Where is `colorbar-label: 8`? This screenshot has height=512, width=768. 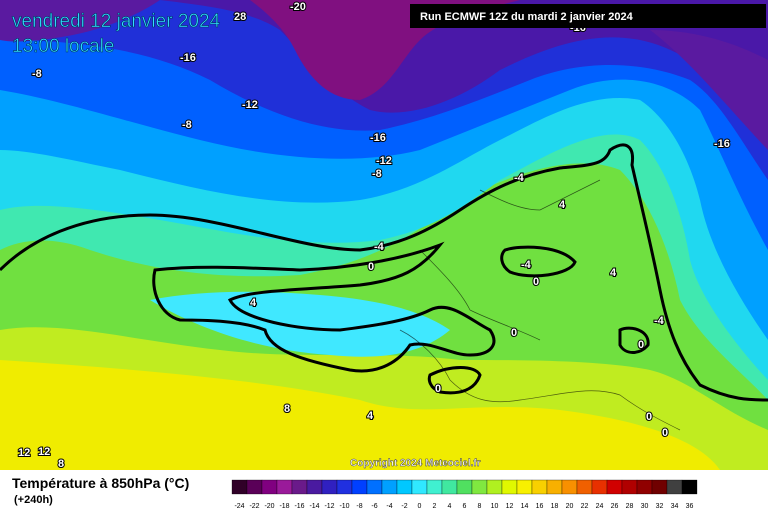
colorbar-label: 8 is located at coordinates (480, 506).